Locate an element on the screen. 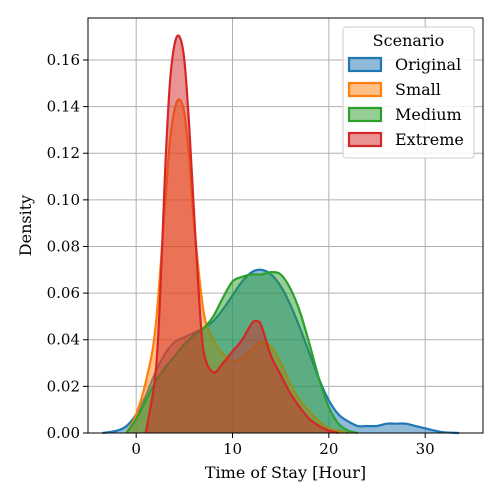  legend-label-extreme: Extreme is located at coordinates (429, 139).